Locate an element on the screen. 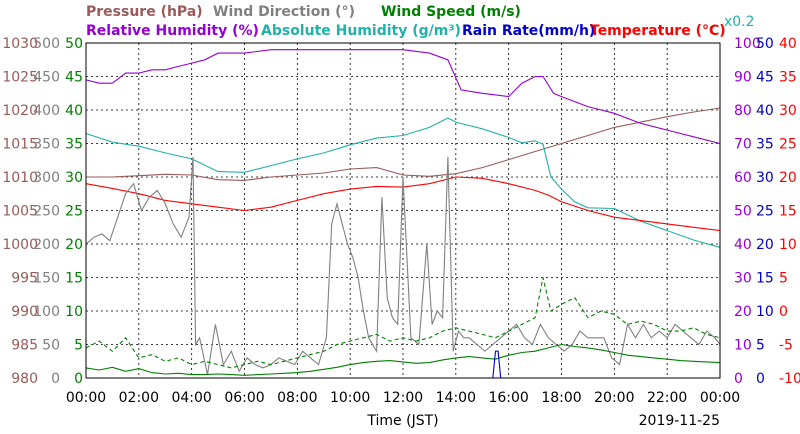 The image size is (800, 434). y-tick-temperature: 30 is located at coordinates (788, 111).